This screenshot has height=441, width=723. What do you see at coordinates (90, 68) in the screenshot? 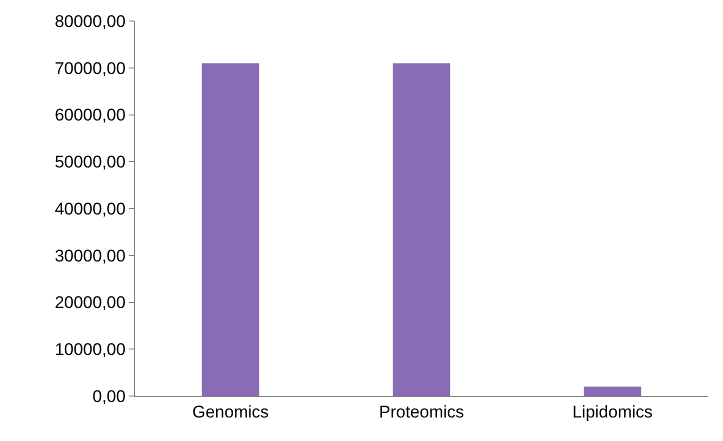
I see `y-tick-label: 70000,00` at bounding box center [90, 68].